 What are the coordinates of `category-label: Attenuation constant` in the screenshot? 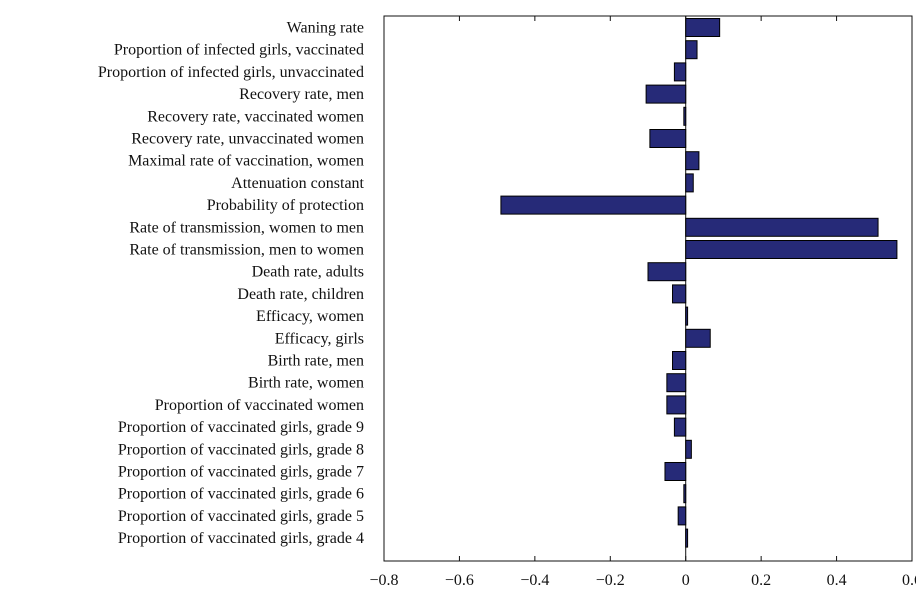 It's located at (297, 183).